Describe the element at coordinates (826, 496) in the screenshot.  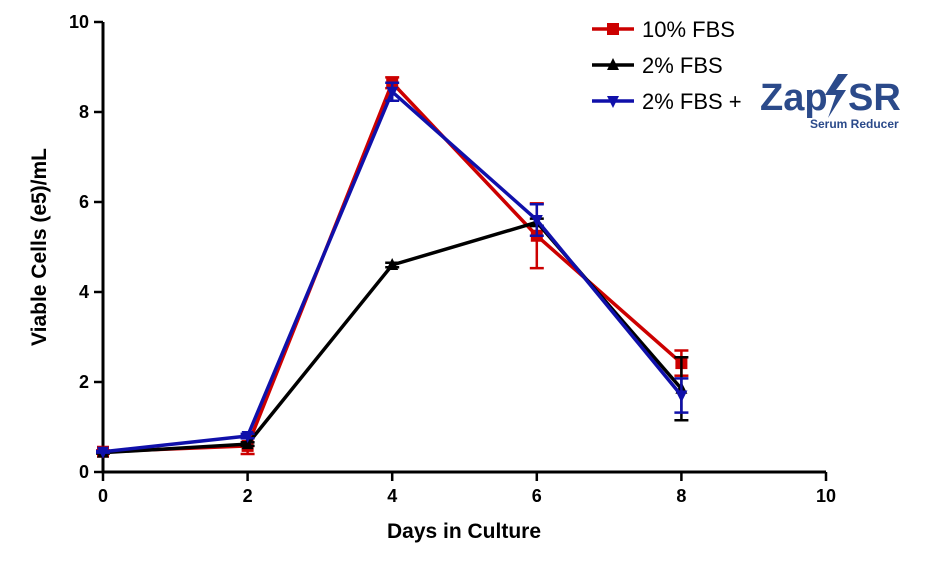
I see `x-tick-label-5: 10` at that location.